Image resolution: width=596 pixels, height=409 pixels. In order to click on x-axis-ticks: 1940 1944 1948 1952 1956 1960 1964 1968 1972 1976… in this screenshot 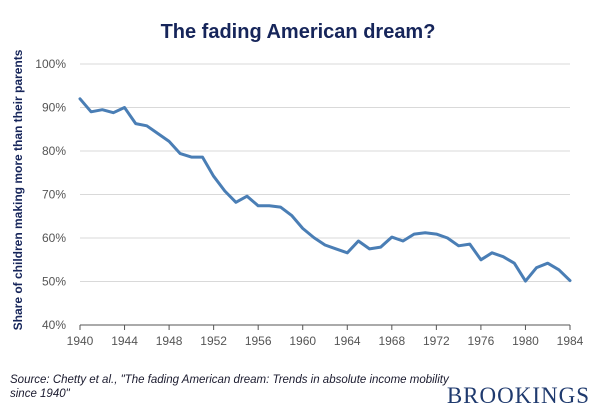, I will do `click(325, 336)`.